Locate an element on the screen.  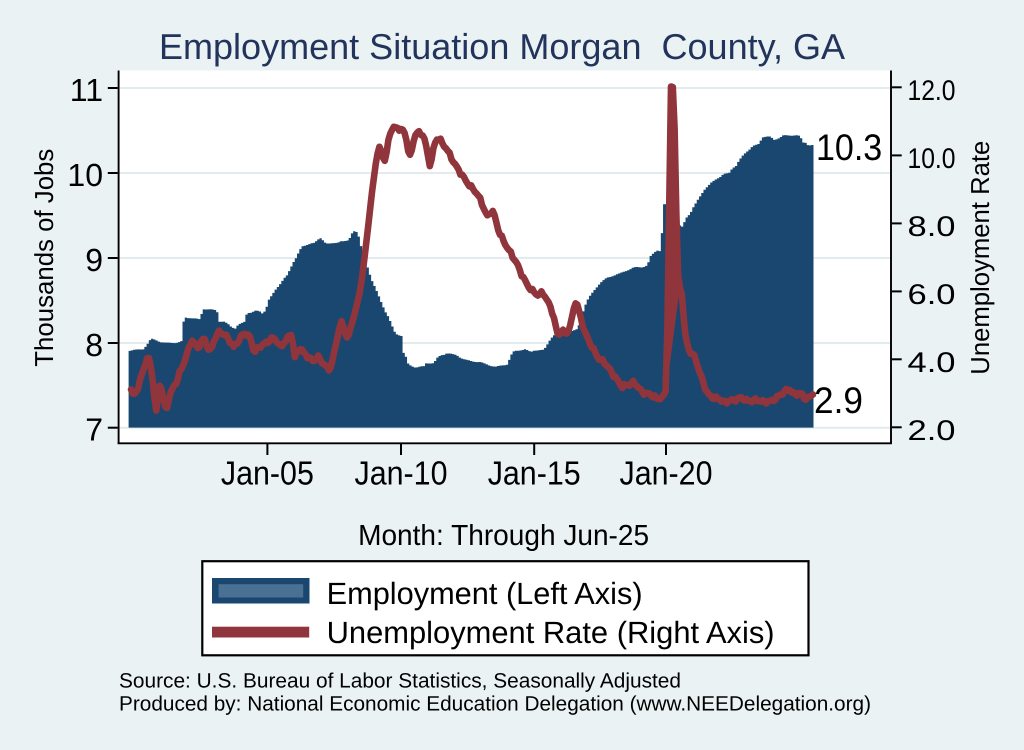
svg-text: 4.0 is located at coordinates (932, 363).